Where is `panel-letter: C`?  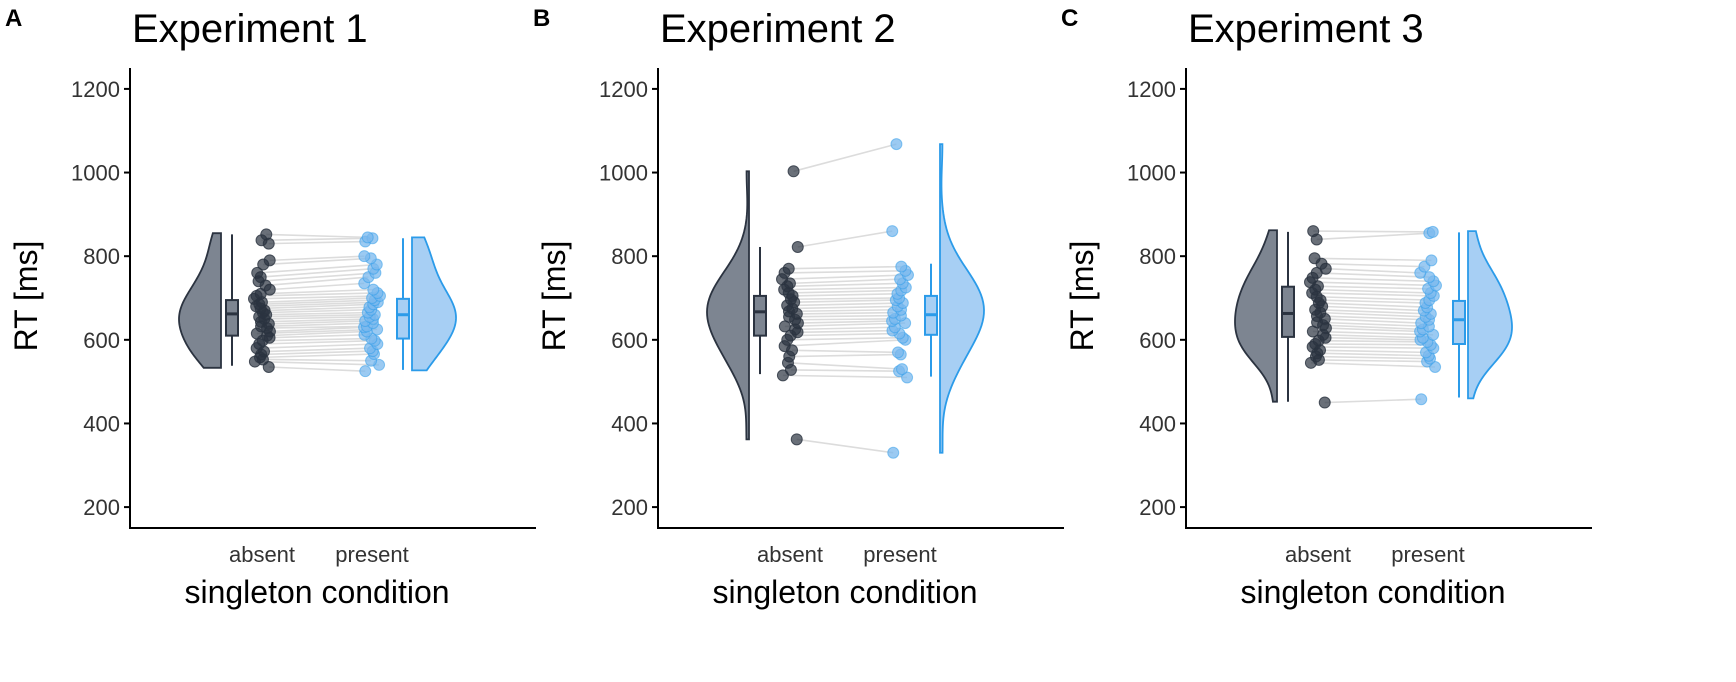
panel-letter: C is located at coordinates (1069, 18).